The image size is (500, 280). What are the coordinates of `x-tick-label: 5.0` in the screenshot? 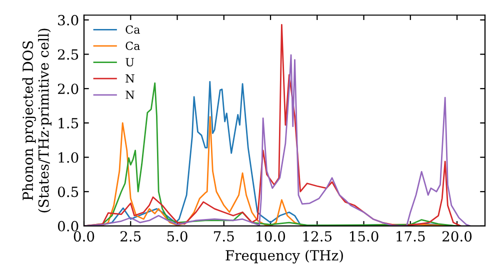 It's located at (177, 236).